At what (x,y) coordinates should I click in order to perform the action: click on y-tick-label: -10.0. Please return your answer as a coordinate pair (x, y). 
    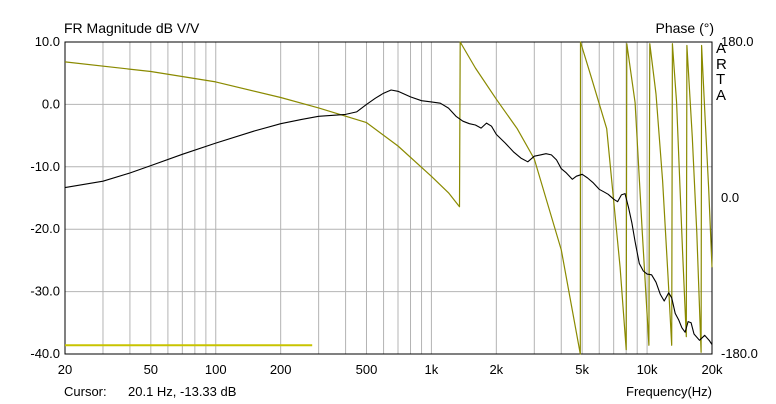
    Looking at the image, I should click on (45, 166).